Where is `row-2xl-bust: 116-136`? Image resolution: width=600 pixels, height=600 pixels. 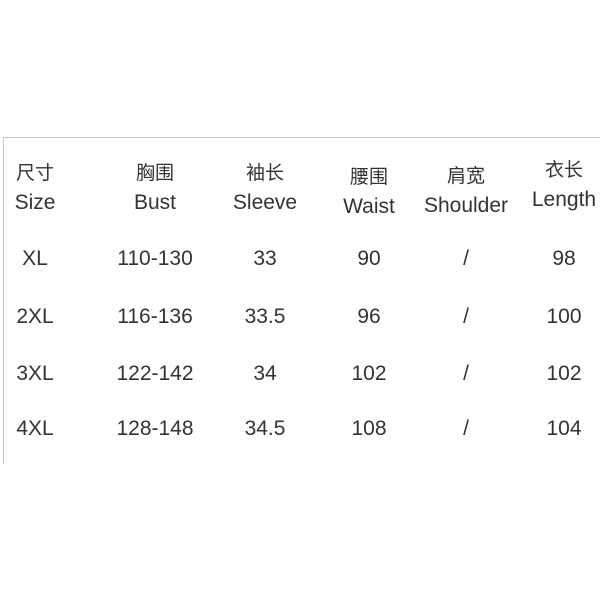 row-2xl-bust: 116-136 is located at coordinates (155, 316).